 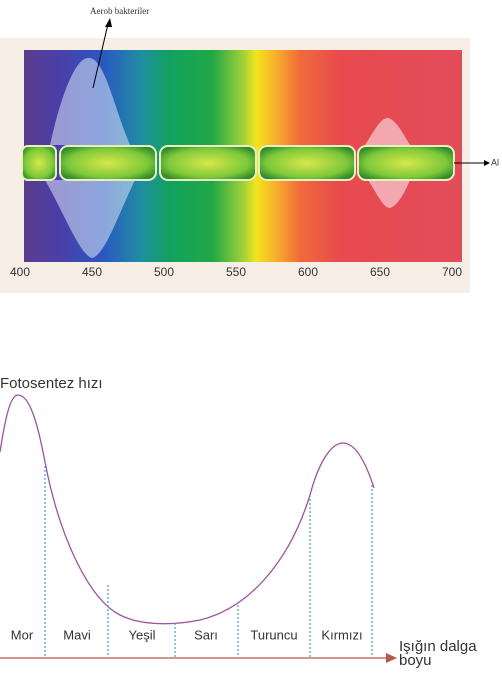 I want to click on band-label: Kırmızı, so click(x=341, y=634).